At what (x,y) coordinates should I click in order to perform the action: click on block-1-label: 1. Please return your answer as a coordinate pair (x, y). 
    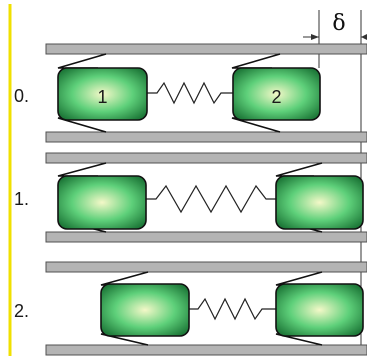
    Looking at the image, I should click on (102, 97).